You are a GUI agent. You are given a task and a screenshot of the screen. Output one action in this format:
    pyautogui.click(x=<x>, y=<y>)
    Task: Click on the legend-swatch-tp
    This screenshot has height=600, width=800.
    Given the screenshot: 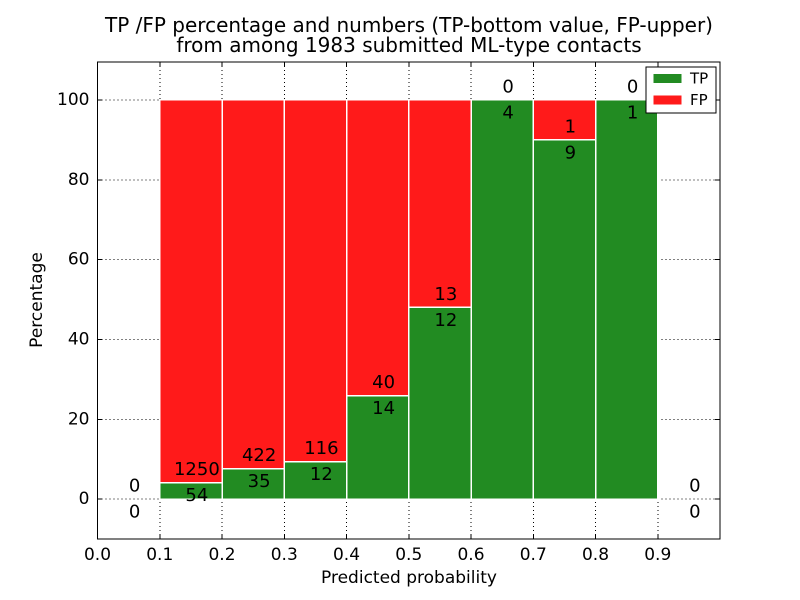 What is the action you would take?
    pyautogui.click(x=667, y=78)
    